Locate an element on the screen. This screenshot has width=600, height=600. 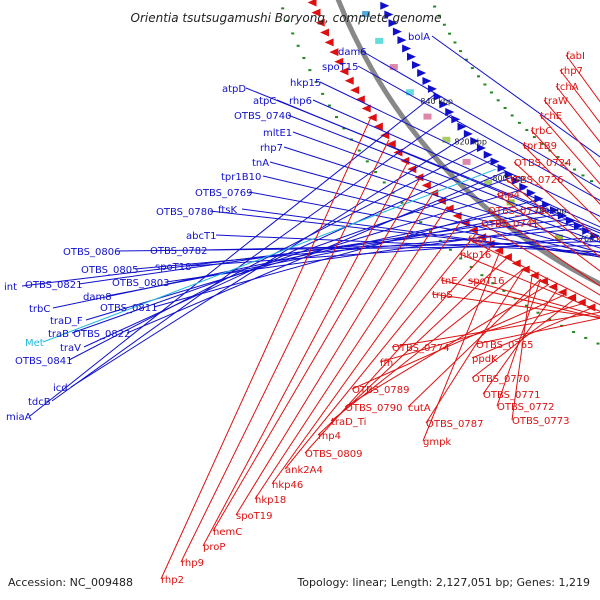
reverse-gene-label: hkp46 is located at coordinates (287, 485).